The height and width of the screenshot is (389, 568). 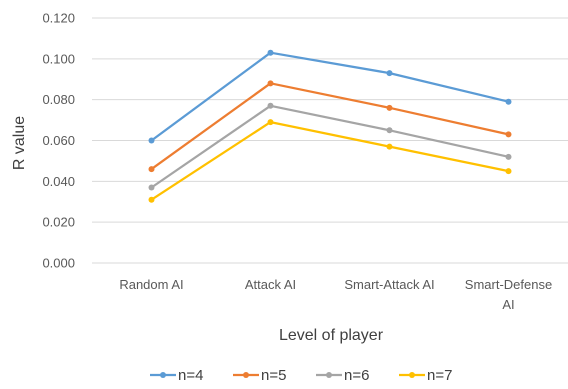 I want to click on x-tick-label: Attack AI, so click(x=270, y=284).